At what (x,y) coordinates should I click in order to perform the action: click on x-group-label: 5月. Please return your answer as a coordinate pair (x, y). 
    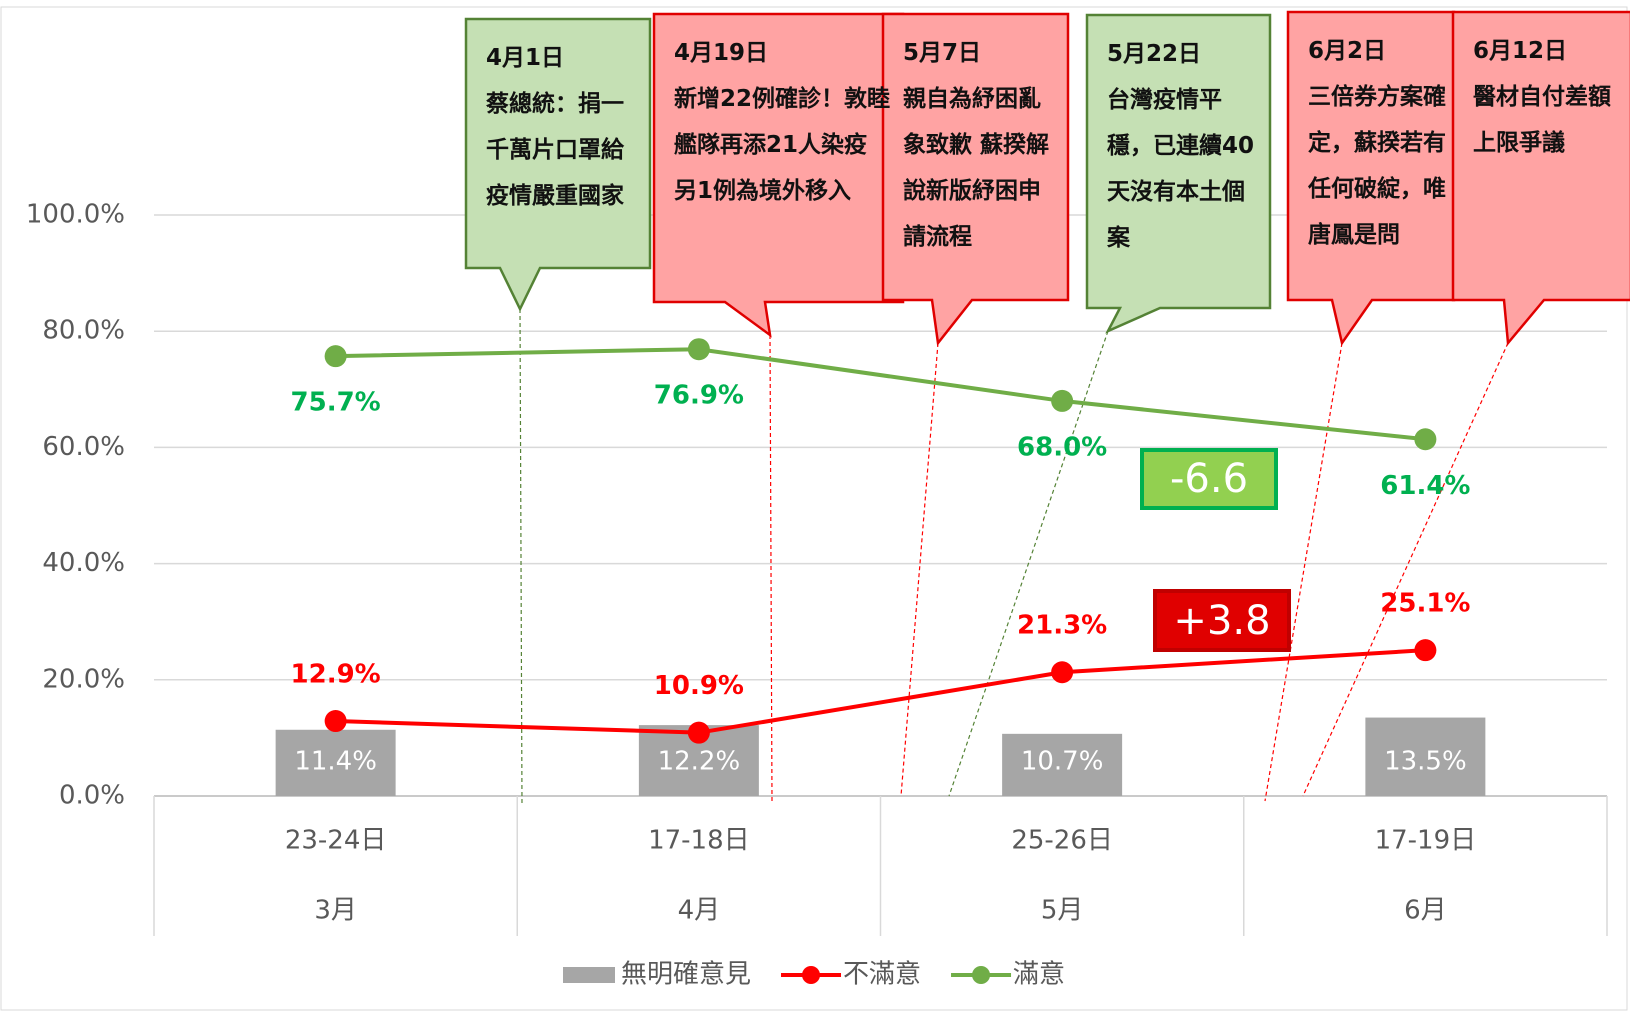
    Looking at the image, I should click on (1062, 911).